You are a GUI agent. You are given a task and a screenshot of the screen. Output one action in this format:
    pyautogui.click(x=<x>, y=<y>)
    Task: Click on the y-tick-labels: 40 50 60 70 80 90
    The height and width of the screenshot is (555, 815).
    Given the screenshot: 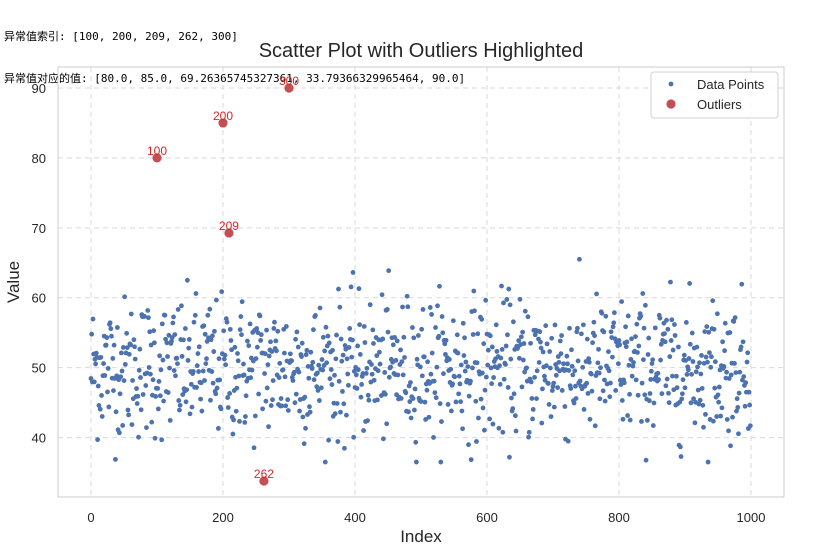 What is the action you would take?
    pyautogui.click(x=39, y=263)
    